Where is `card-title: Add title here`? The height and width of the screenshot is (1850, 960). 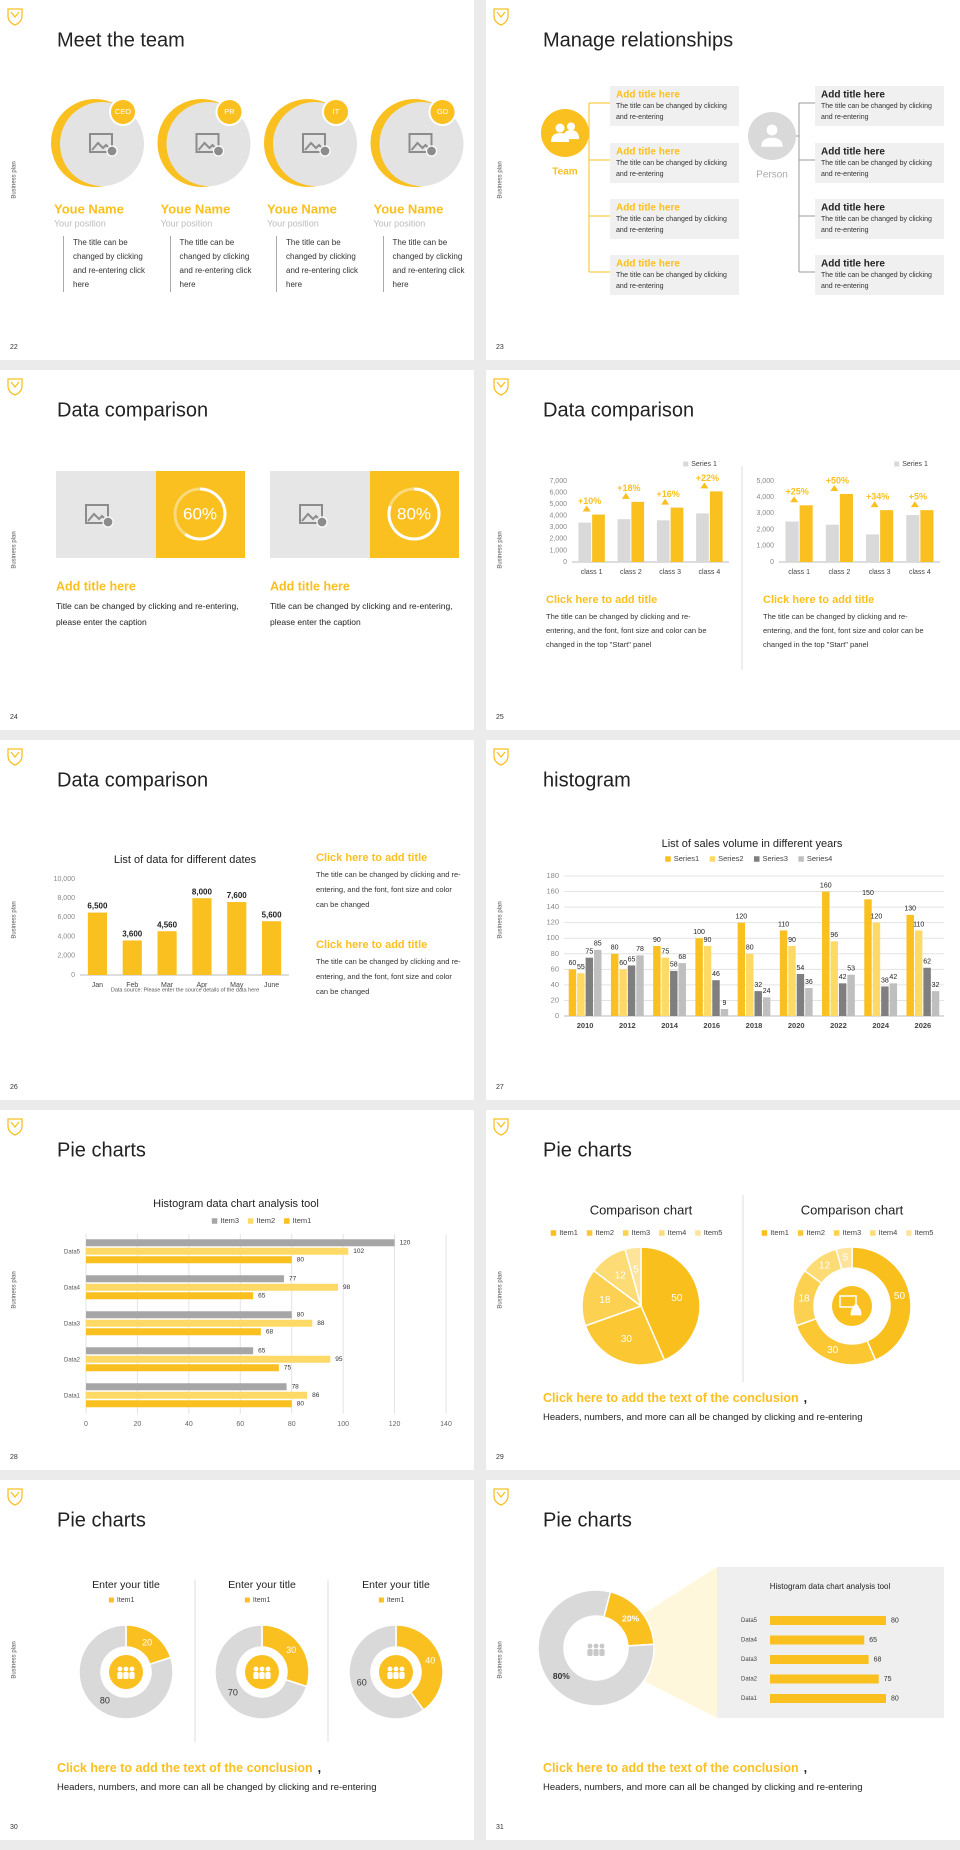 card-title: Add title here is located at coordinates (96, 586).